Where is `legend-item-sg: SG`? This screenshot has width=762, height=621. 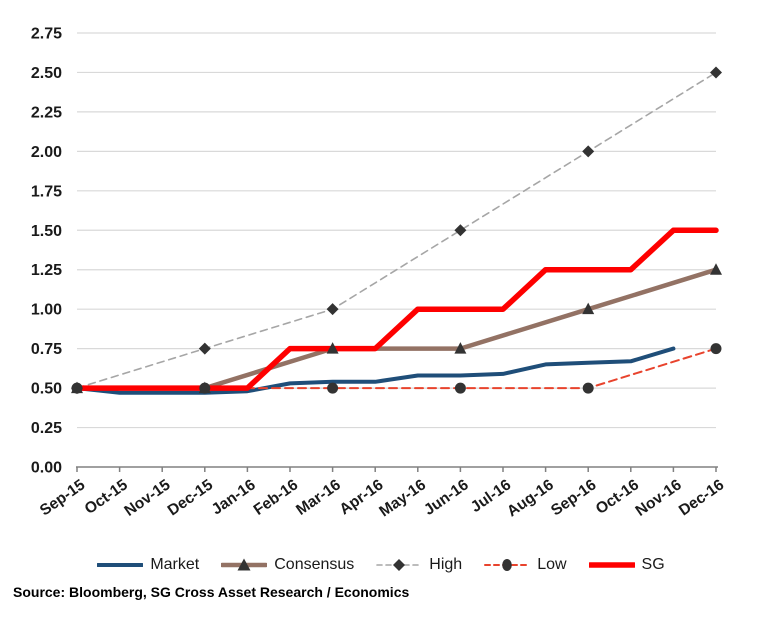
legend-item-sg: SG is located at coordinates (626, 565).